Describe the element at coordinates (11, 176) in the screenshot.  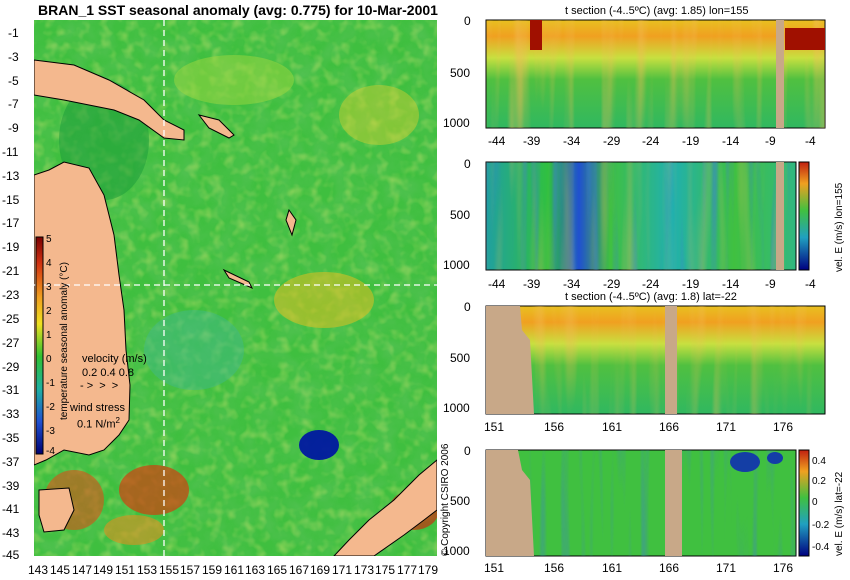
I see `lat-tick: -13` at that location.